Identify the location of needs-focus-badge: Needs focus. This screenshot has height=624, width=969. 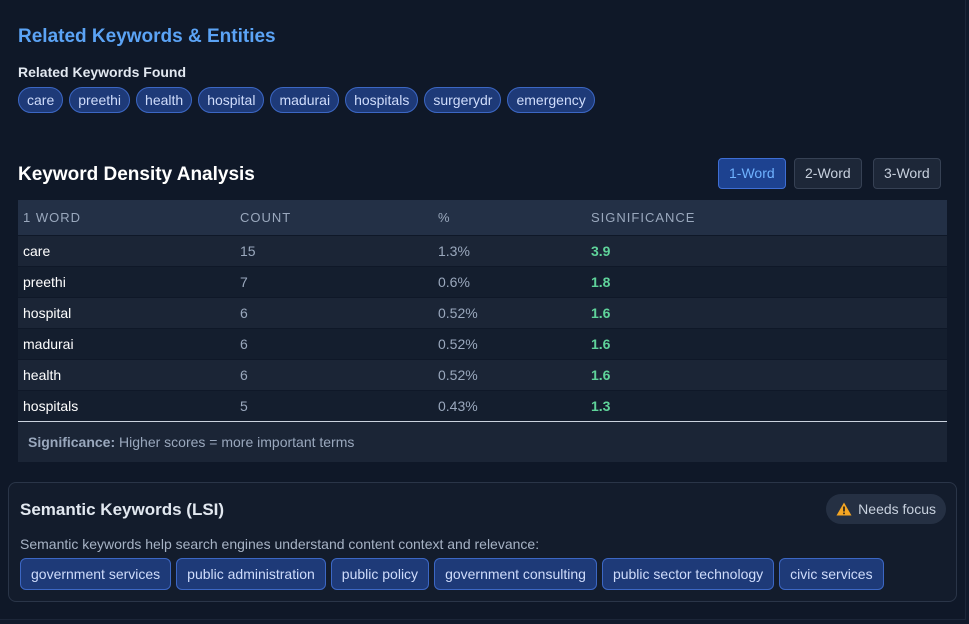
(886, 509).